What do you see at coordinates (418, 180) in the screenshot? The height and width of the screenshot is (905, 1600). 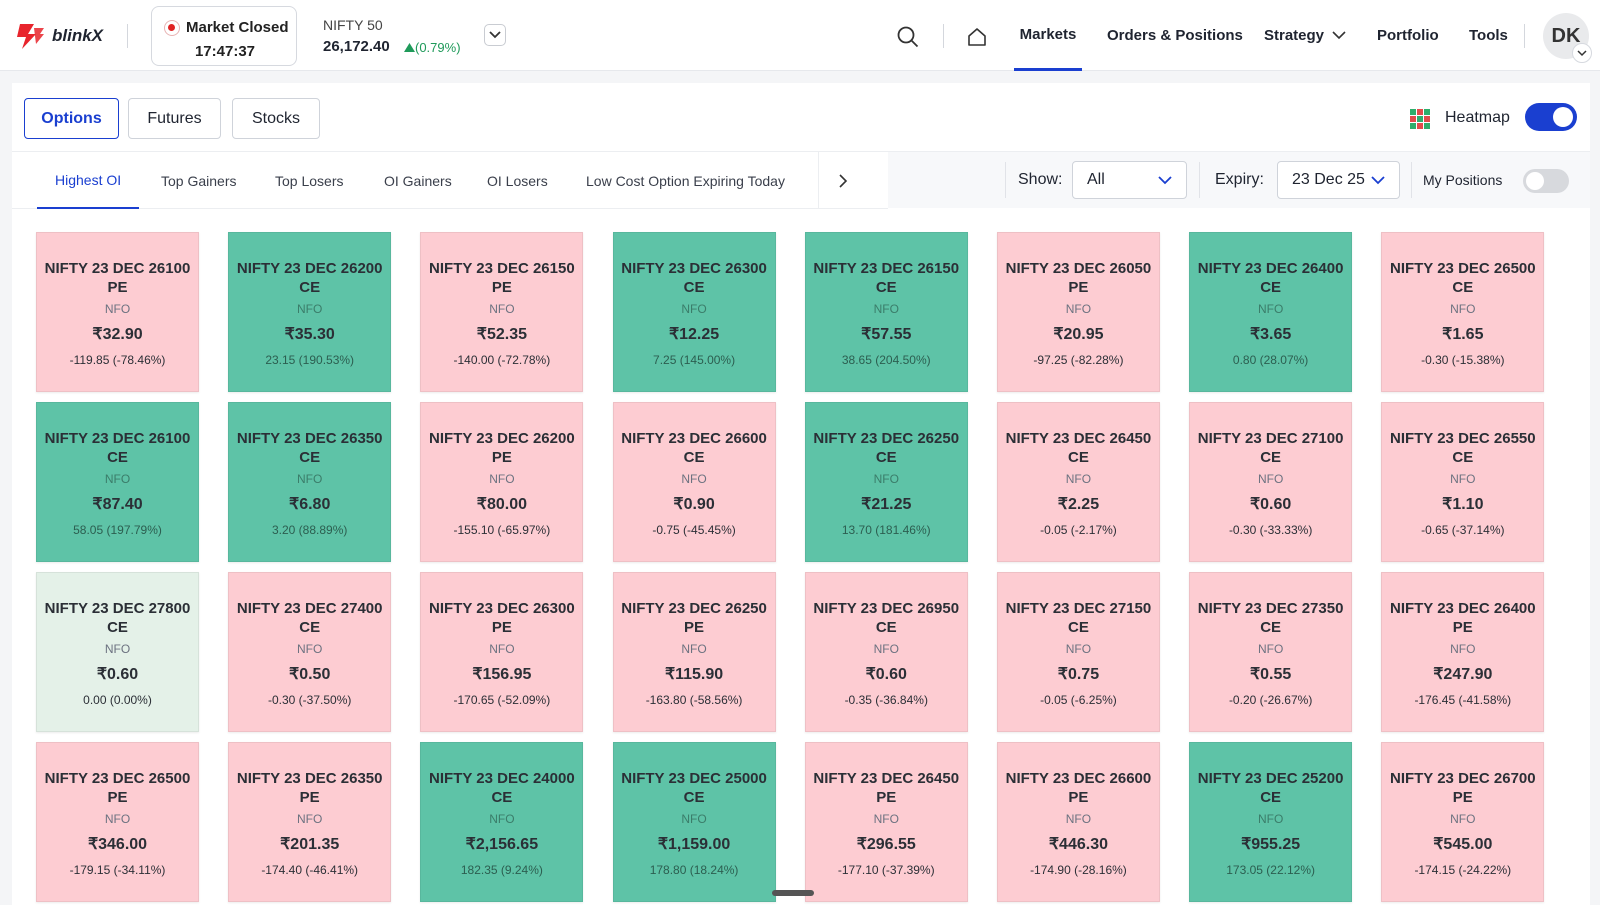 I see `tab-oi-gainers: OI Gainers` at bounding box center [418, 180].